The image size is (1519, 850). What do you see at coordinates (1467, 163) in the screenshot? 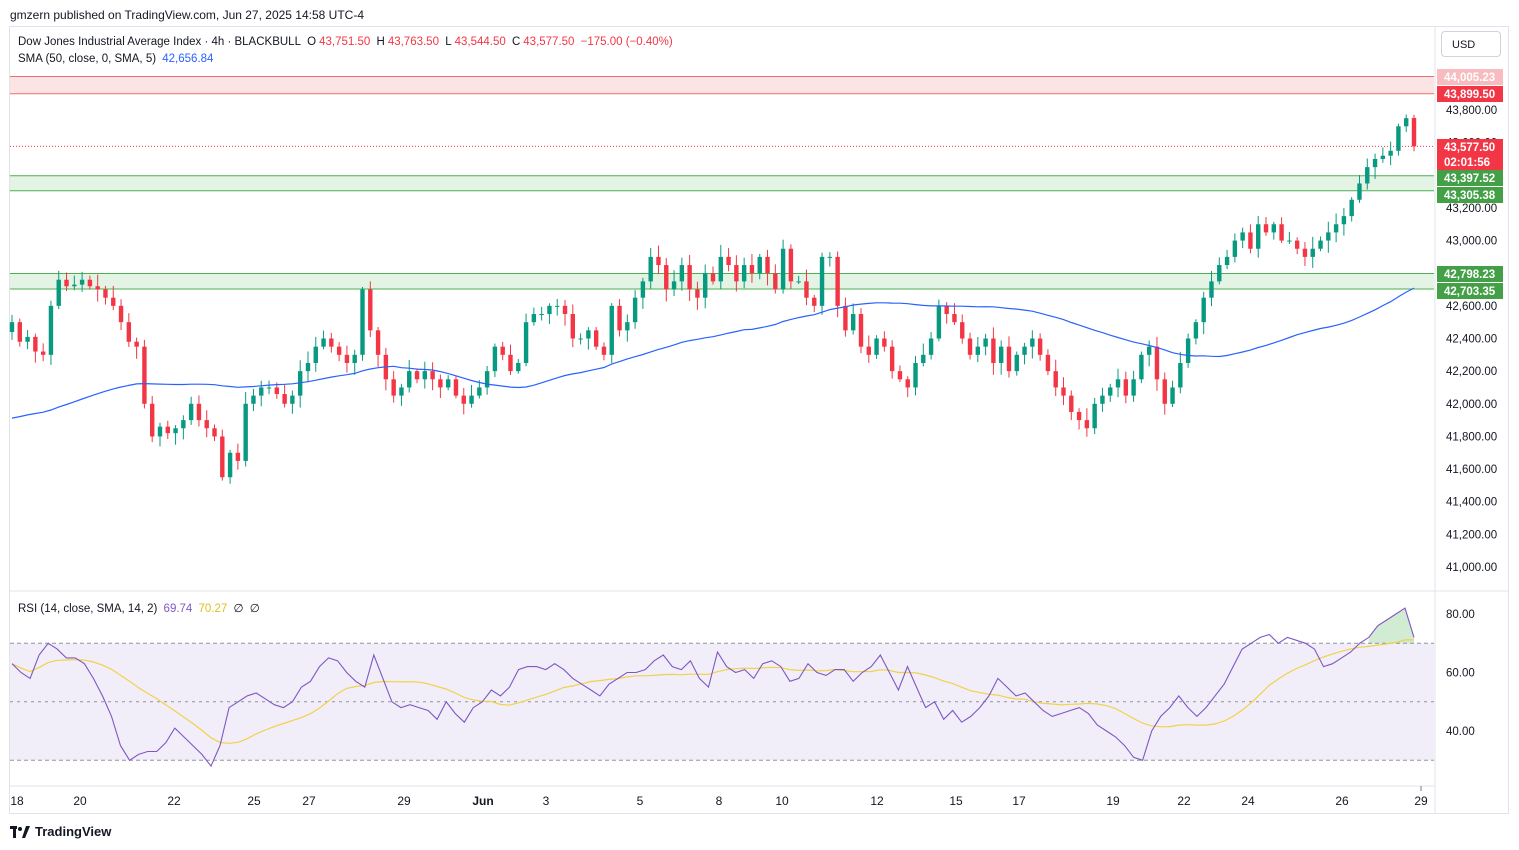
I see `countdown-label: 02:01:56` at bounding box center [1467, 163].